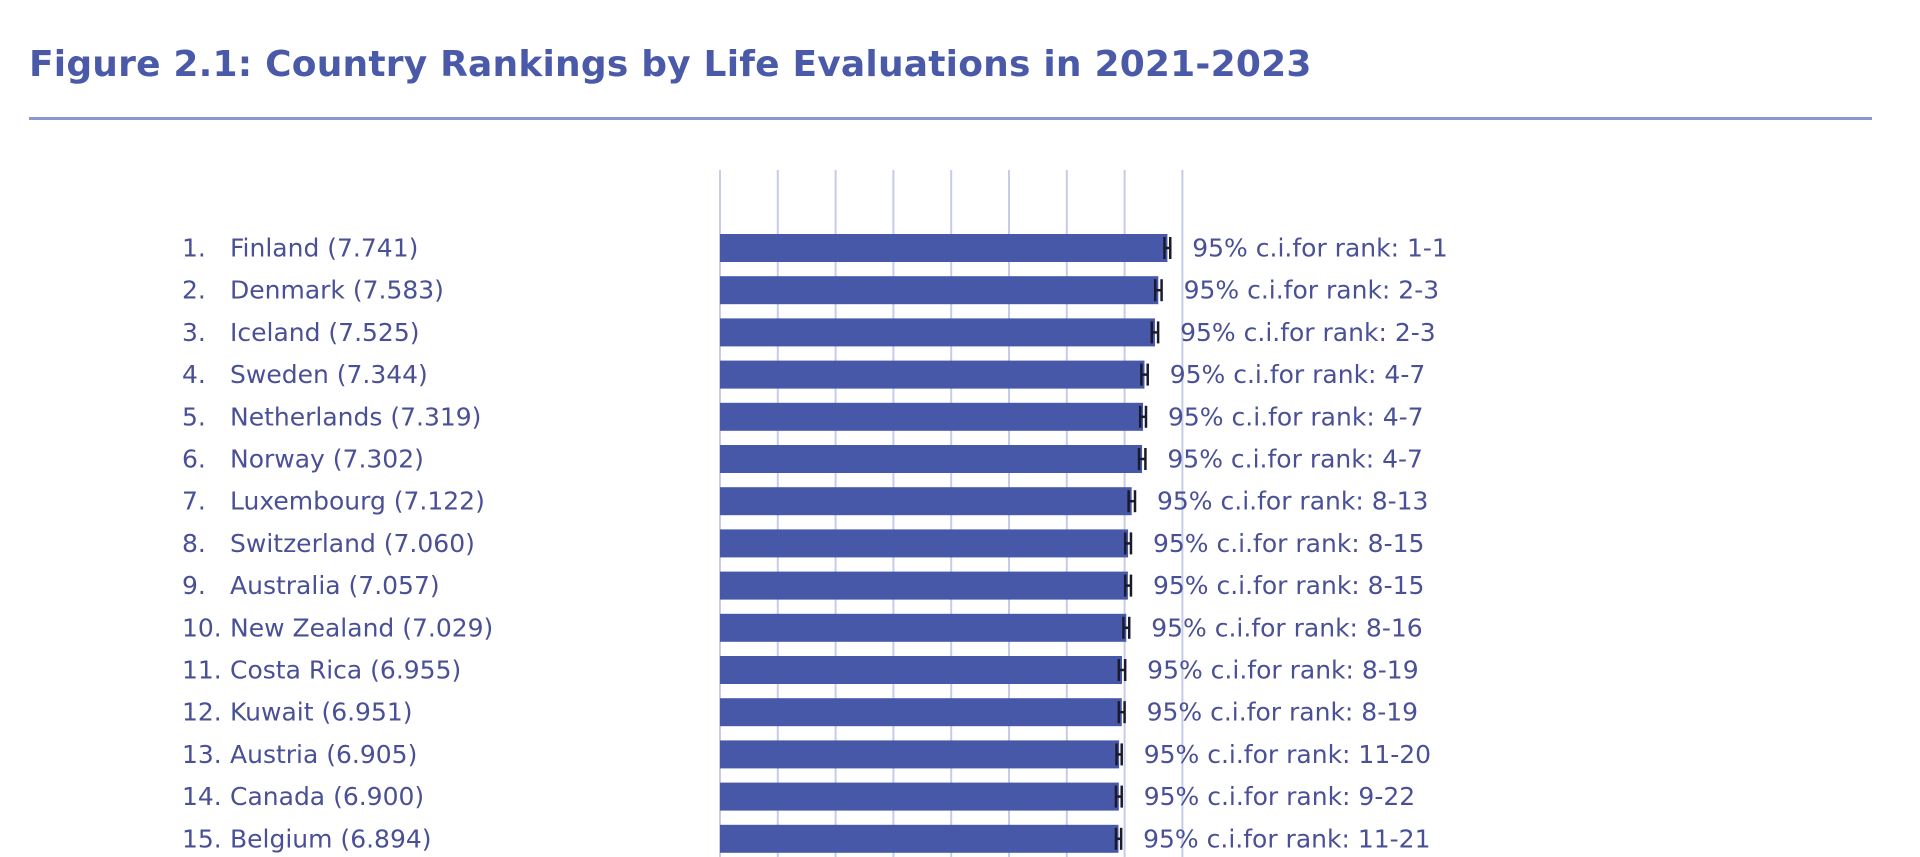 This screenshot has height=857, width=1920. What do you see at coordinates (1292, 501) in the screenshot?
I see `rank-ci-label: 95% c.i.for rank: 8-13` at bounding box center [1292, 501].